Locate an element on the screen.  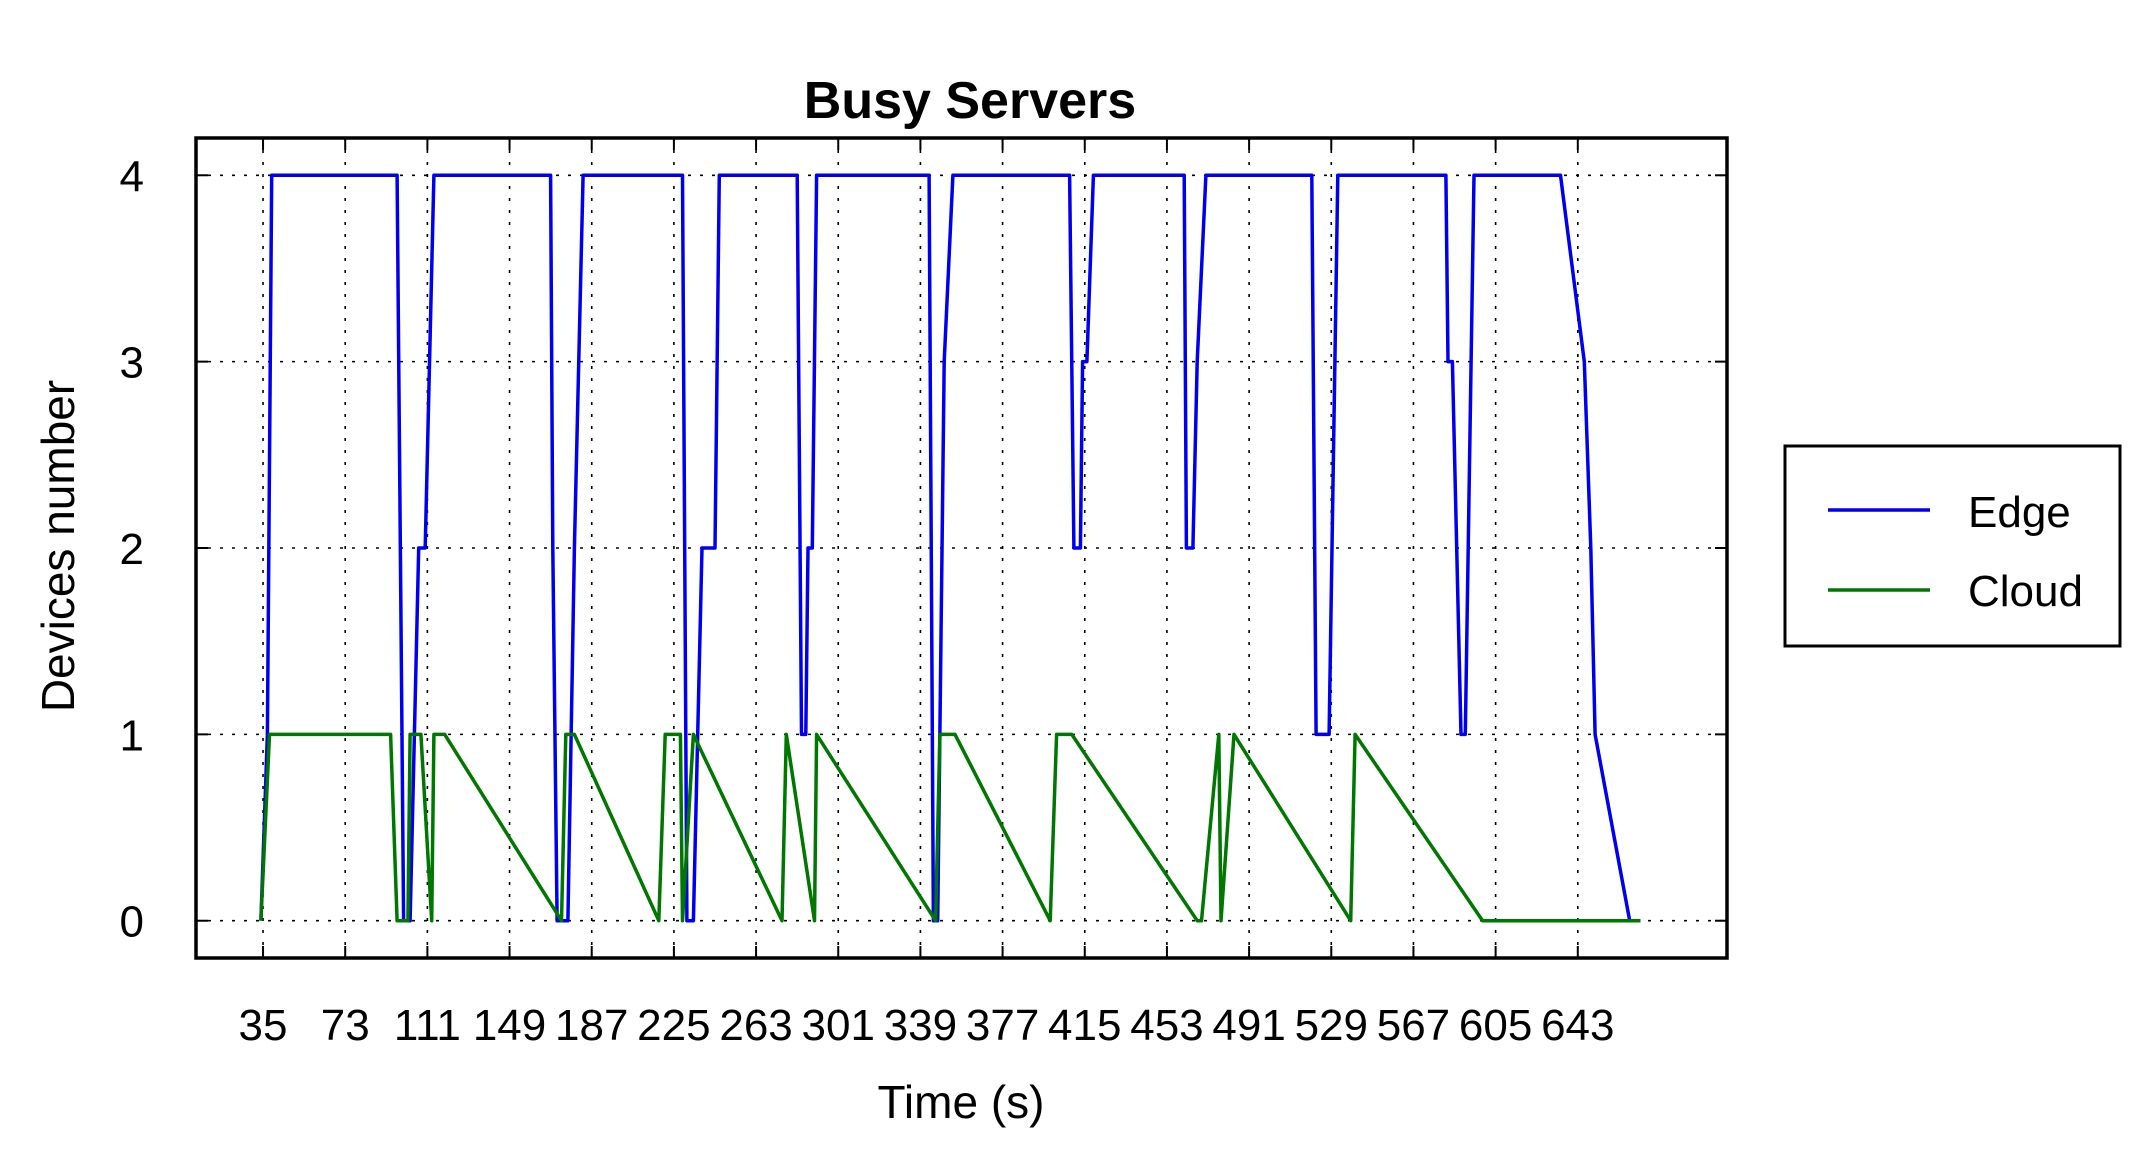
x-tick-label: 605 is located at coordinates (1495, 1025).